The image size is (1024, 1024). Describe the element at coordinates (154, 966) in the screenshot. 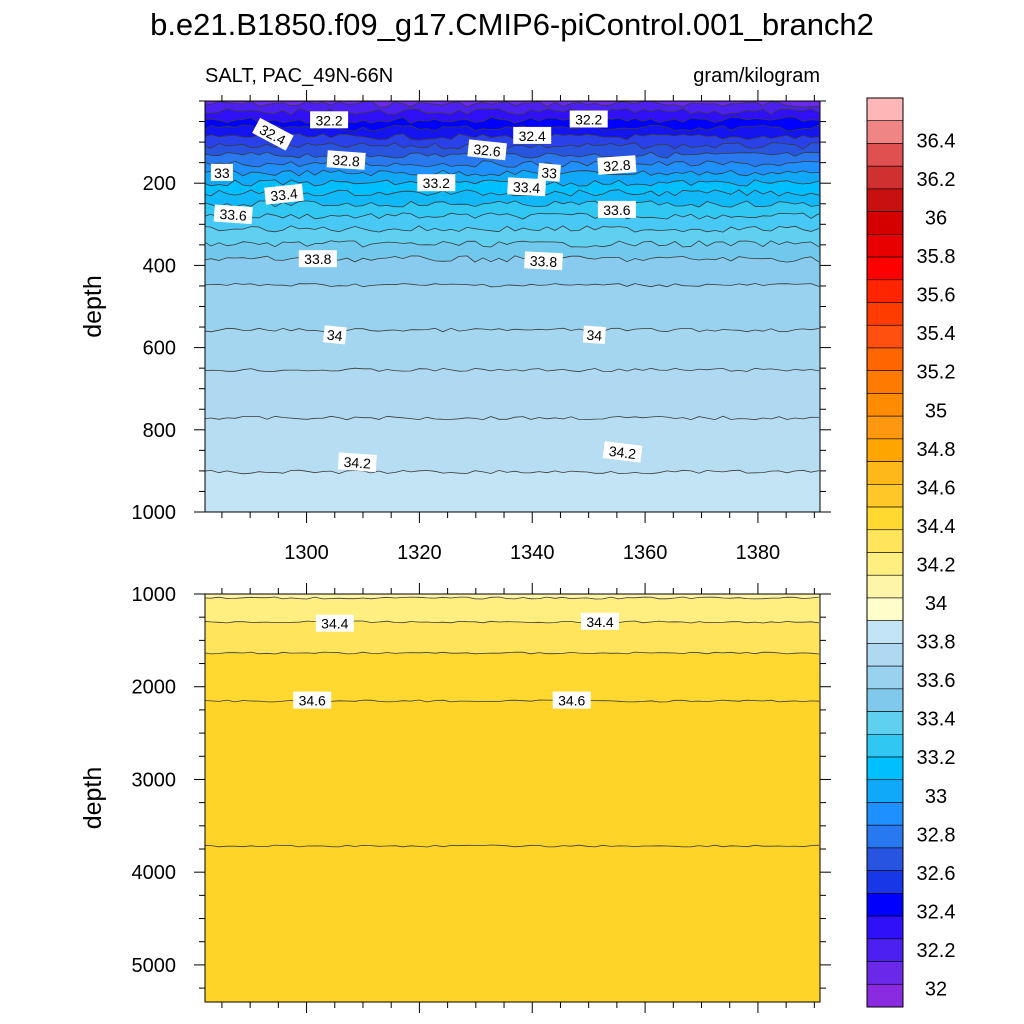

I see `y-tick-label: 5000` at that location.